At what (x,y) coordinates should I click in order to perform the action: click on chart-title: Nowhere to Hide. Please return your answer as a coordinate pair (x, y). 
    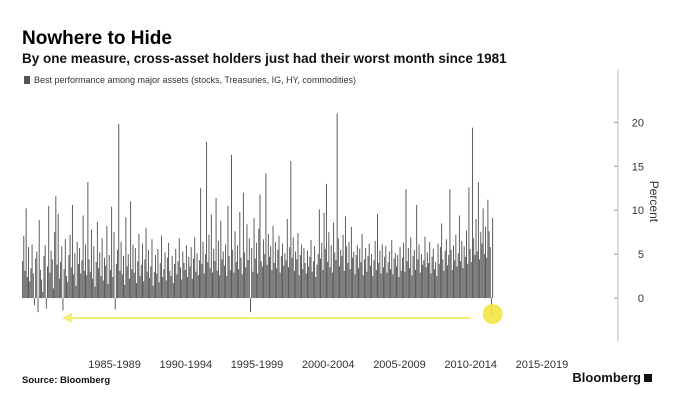
    Looking at the image, I should click on (97, 38).